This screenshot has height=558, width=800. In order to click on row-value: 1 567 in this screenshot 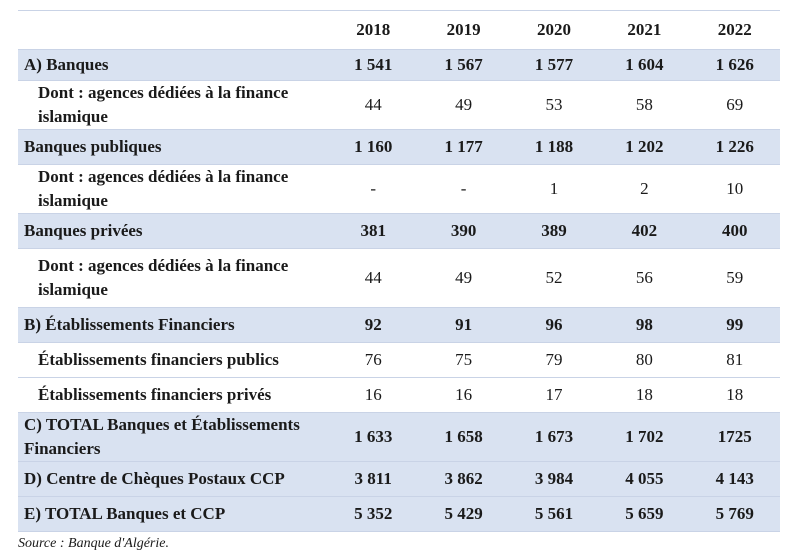, I will do `click(463, 65)`.